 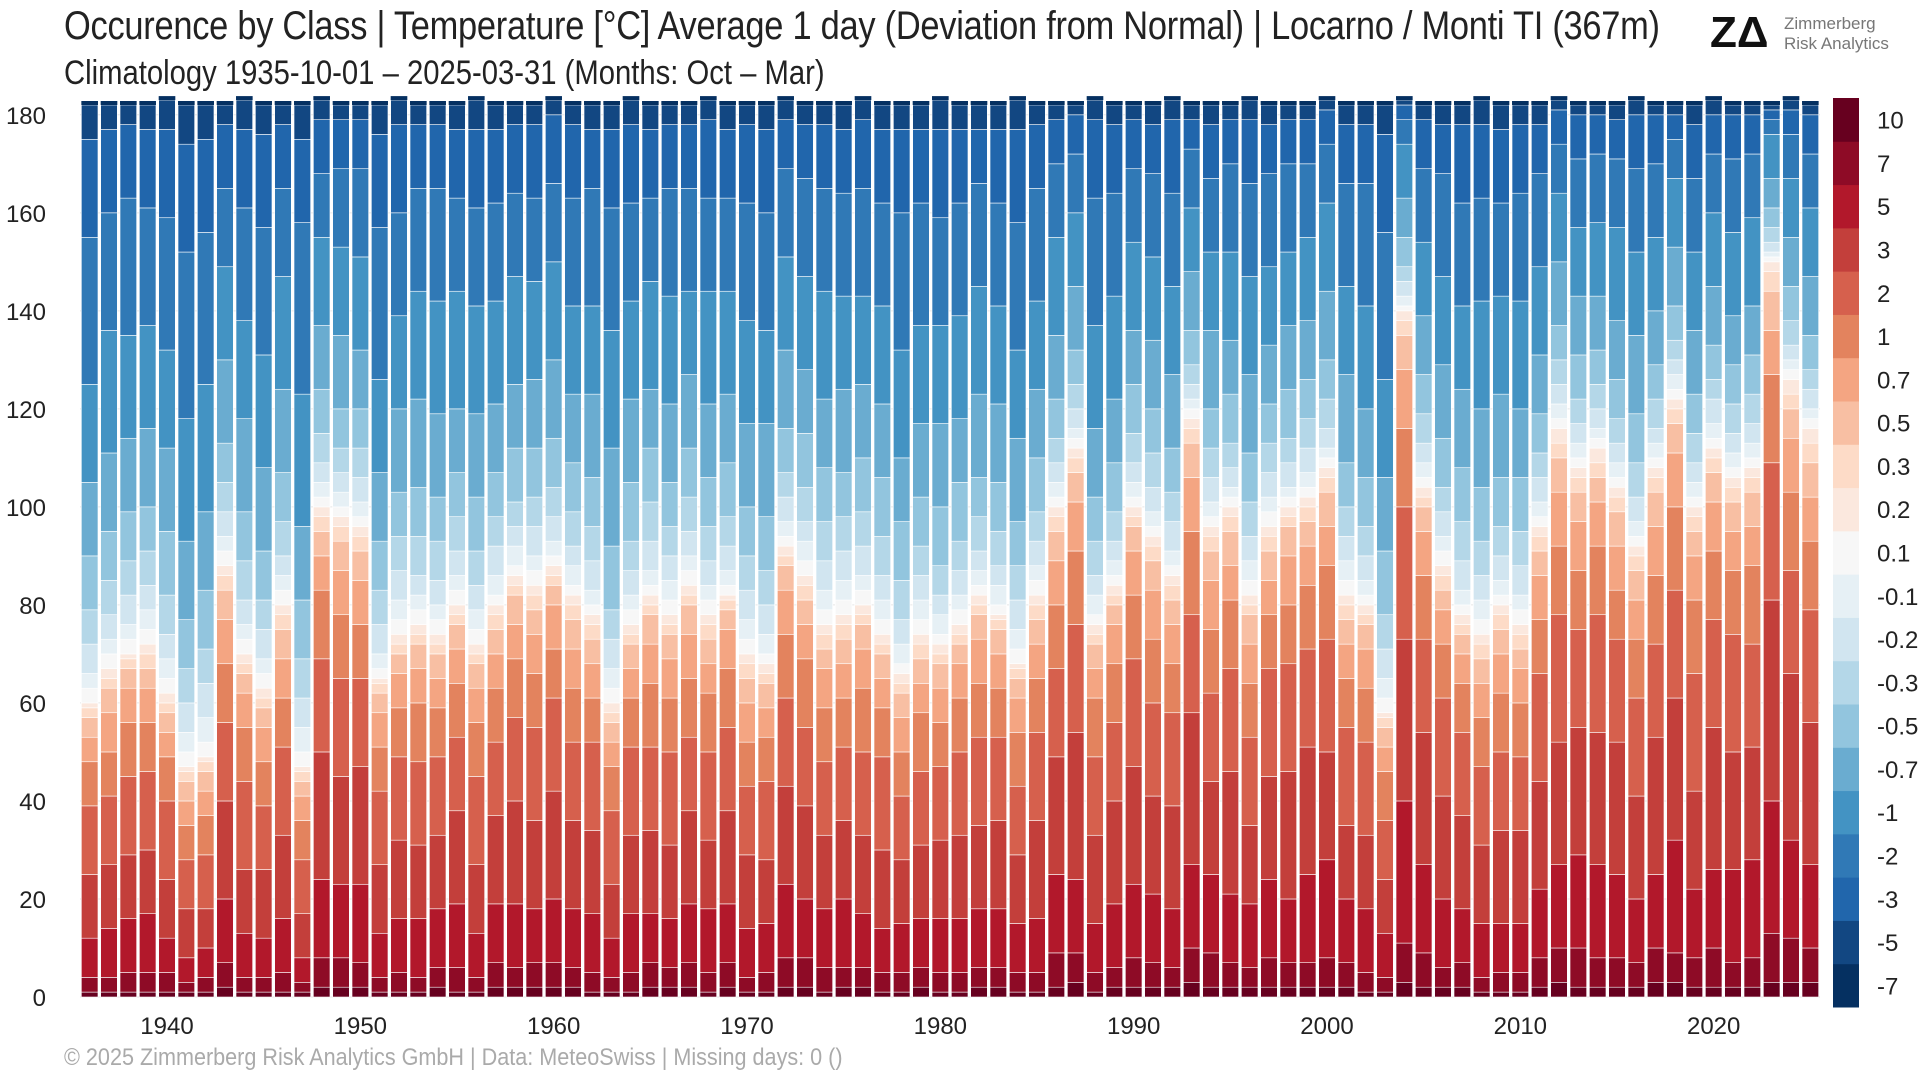 What do you see at coordinates (26, 116) in the screenshot?
I see `y-tick-label: 180` at bounding box center [26, 116].